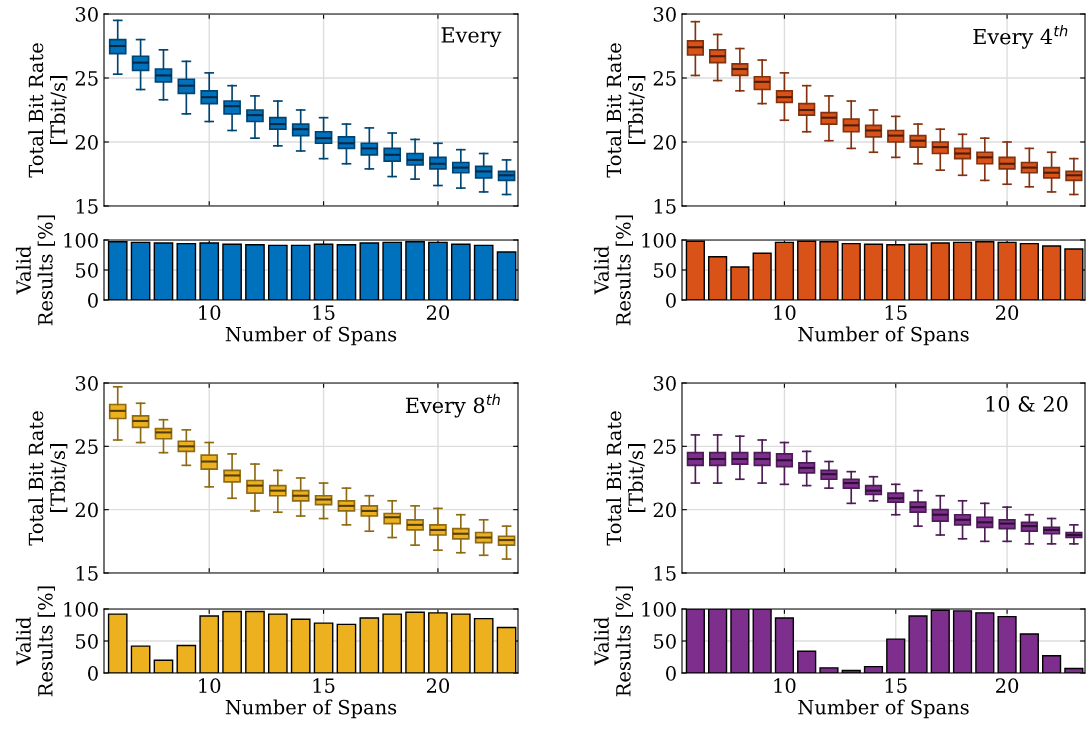 The height and width of the screenshot is (729, 1087). I want to click on annotation: Every, so click(471, 37).